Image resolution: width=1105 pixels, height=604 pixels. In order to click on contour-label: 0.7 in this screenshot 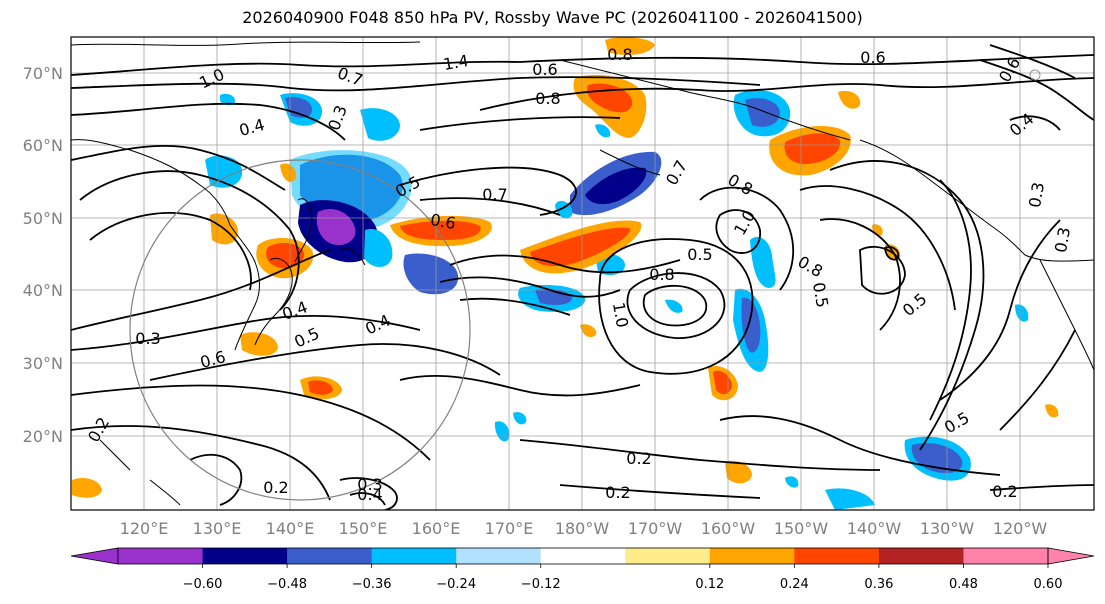, I will do `click(494, 194)`.